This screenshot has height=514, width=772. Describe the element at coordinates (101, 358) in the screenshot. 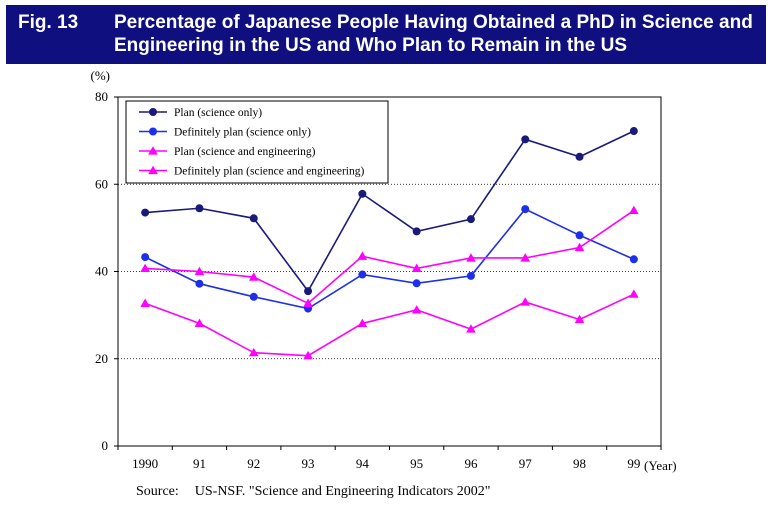

I see `y-tick-label: 20` at that location.